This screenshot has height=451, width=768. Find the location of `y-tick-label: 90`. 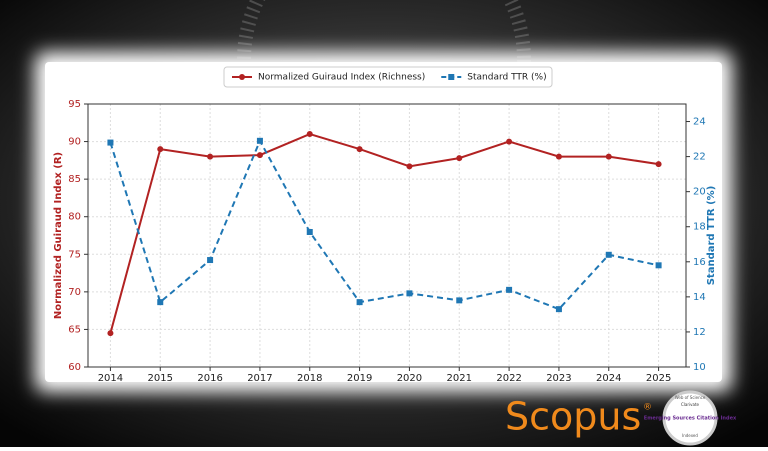

y-tick-label: 90 is located at coordinates (74, 142).